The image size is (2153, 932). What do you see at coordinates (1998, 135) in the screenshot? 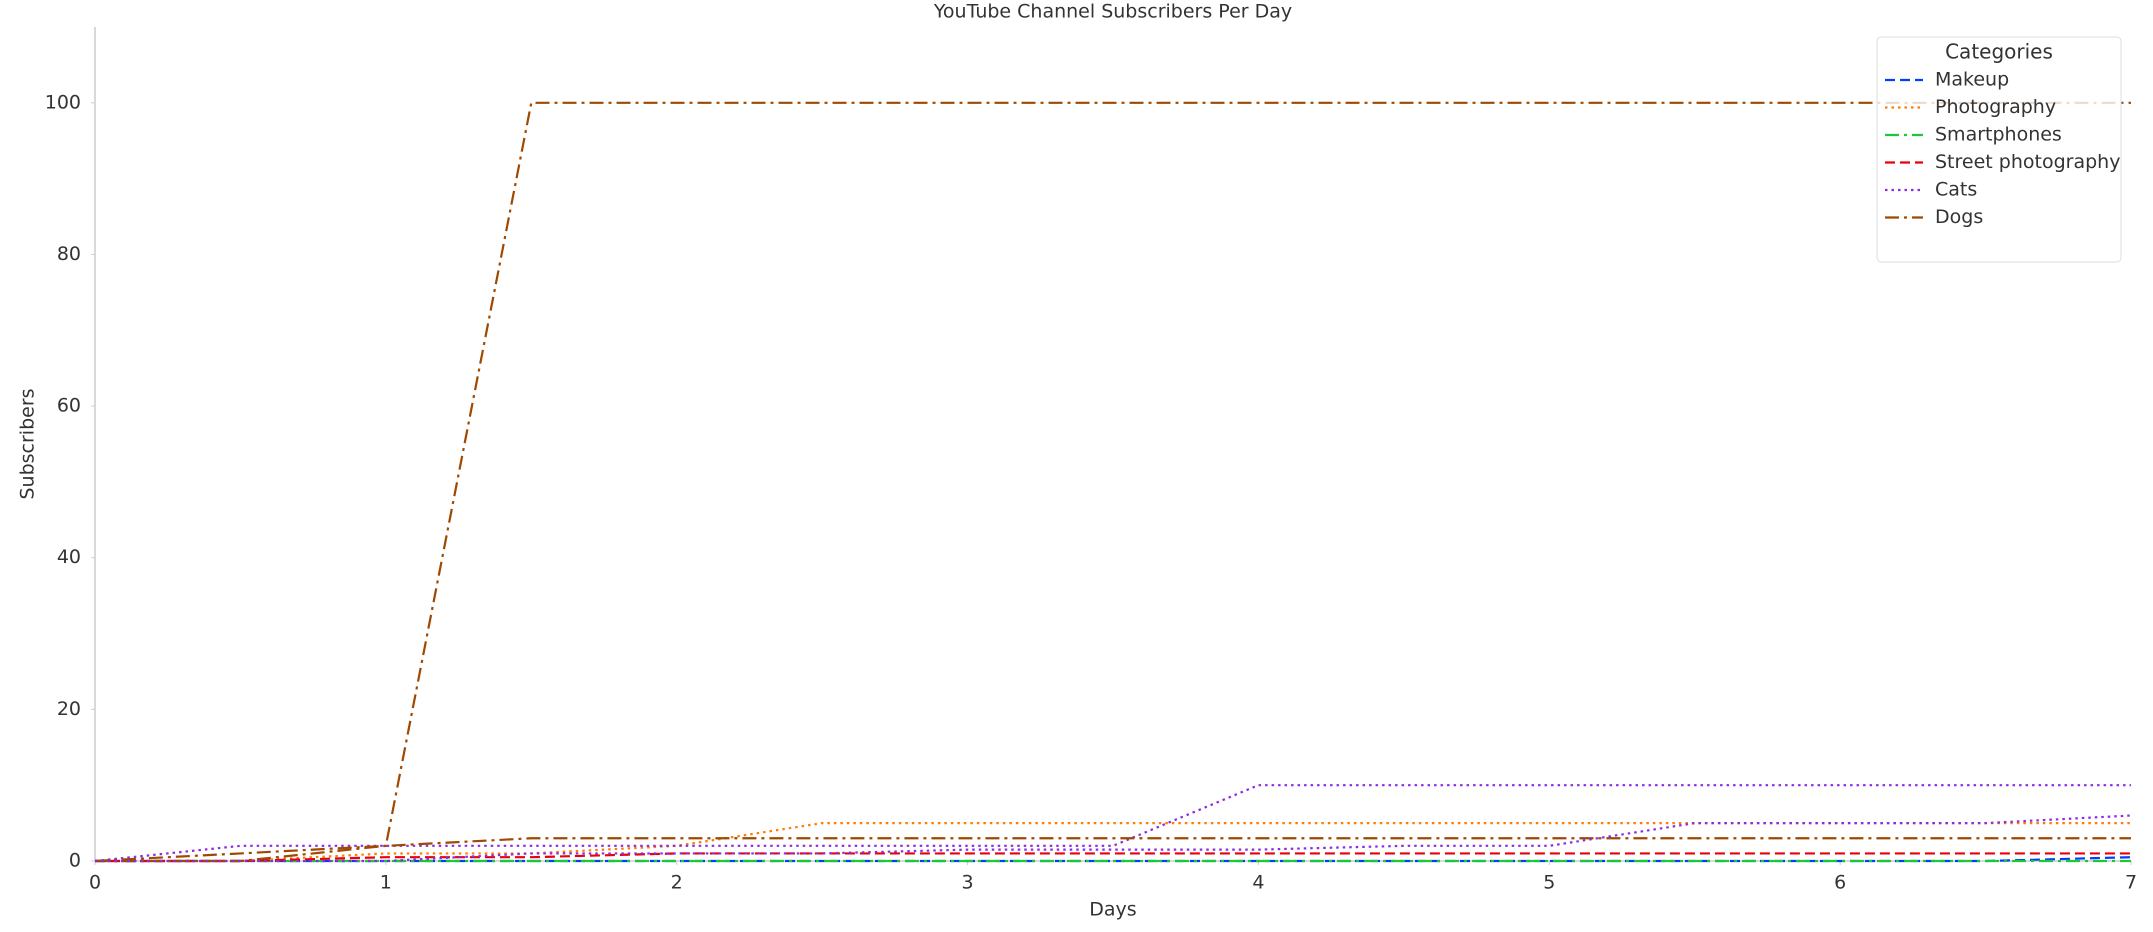
I see `legend-label: Smartphones` at bounding box center [1998, 135].